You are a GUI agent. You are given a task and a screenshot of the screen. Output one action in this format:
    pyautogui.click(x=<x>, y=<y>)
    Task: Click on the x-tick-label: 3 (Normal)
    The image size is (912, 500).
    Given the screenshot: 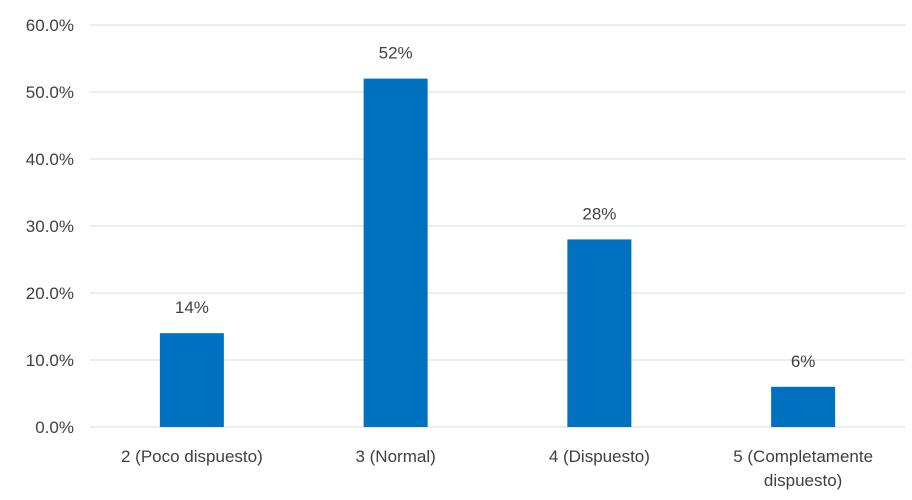 What is the action you would take?
    pyautogui.click(x=395, y=456)
    